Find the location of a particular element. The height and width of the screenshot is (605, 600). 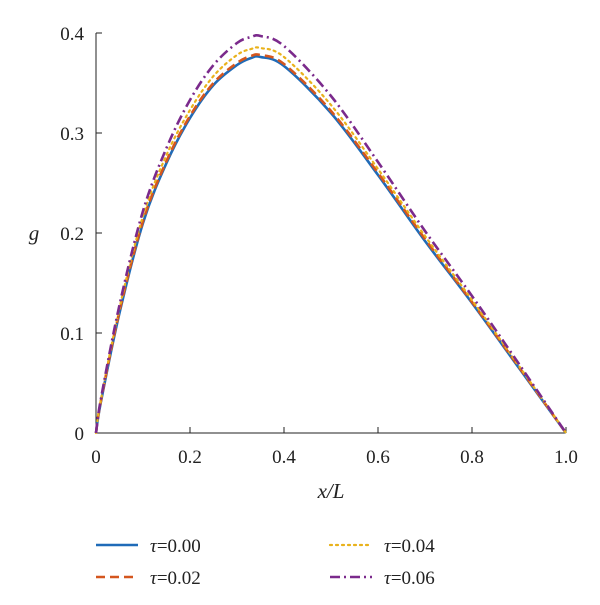

x-tick: 0.8 is located at coordinates (472, 447).